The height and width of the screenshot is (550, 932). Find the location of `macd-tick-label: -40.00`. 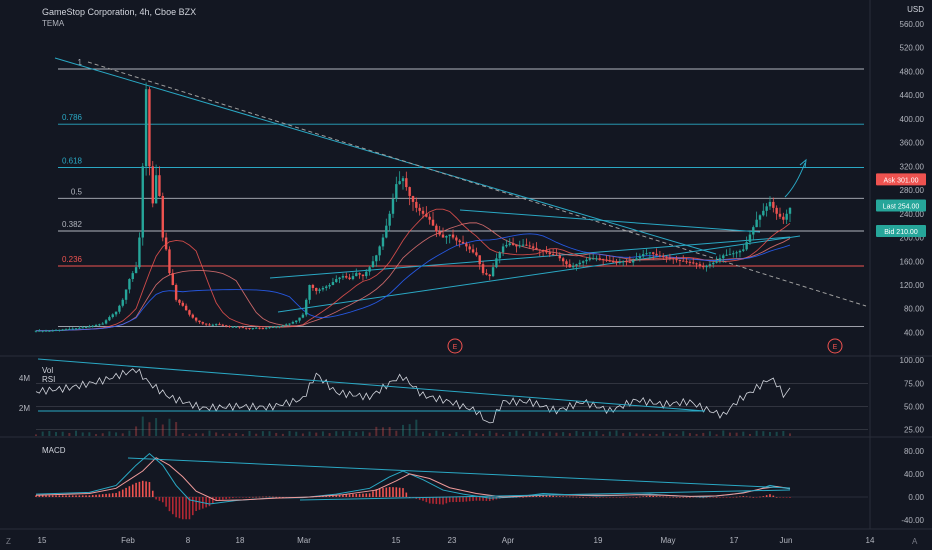

macd-tick-label: -40.00 is located at coordinates (912, 520).